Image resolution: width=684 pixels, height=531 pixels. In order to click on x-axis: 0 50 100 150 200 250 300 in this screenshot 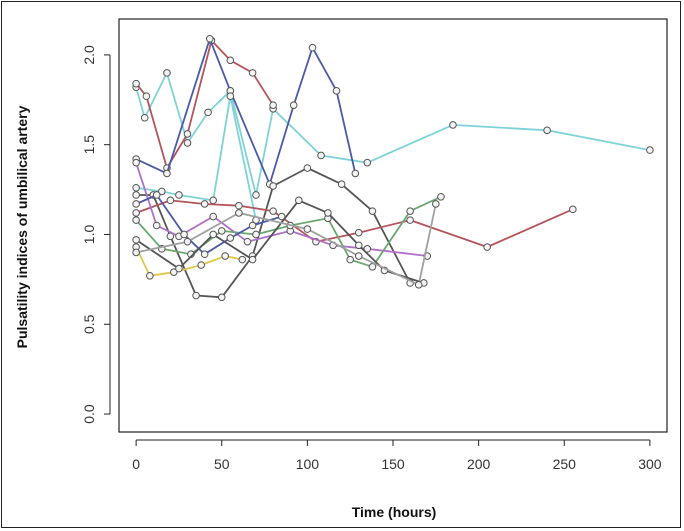, I will do `click(397, 455)`.